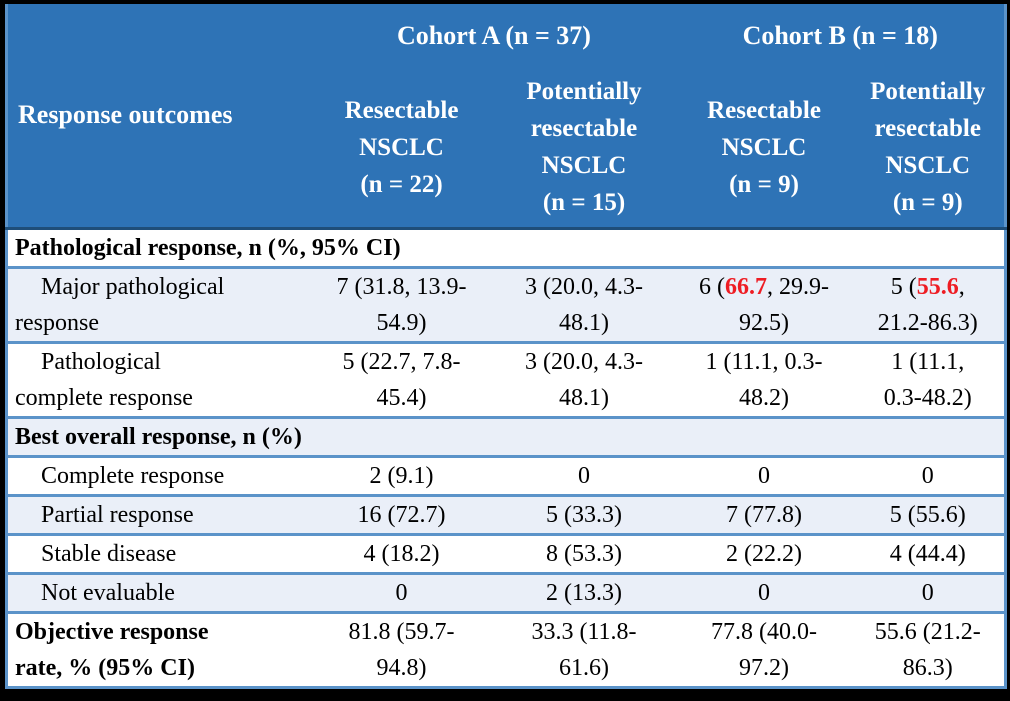 This screenshot has height=701, width=1010. What do you see at coordinates (401, 514) in the screenshot?
I see `cell-pr-cohort-a-resectable: 16 (72.7)` at bounding box center [401, 514].